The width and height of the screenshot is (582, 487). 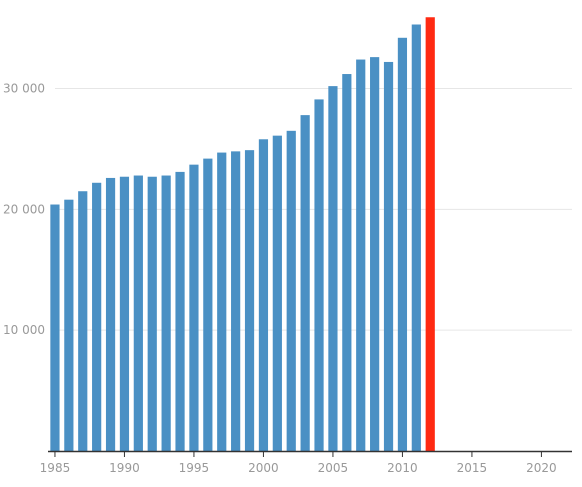 I want to click on bar-1993, so click(x=166, y=313).